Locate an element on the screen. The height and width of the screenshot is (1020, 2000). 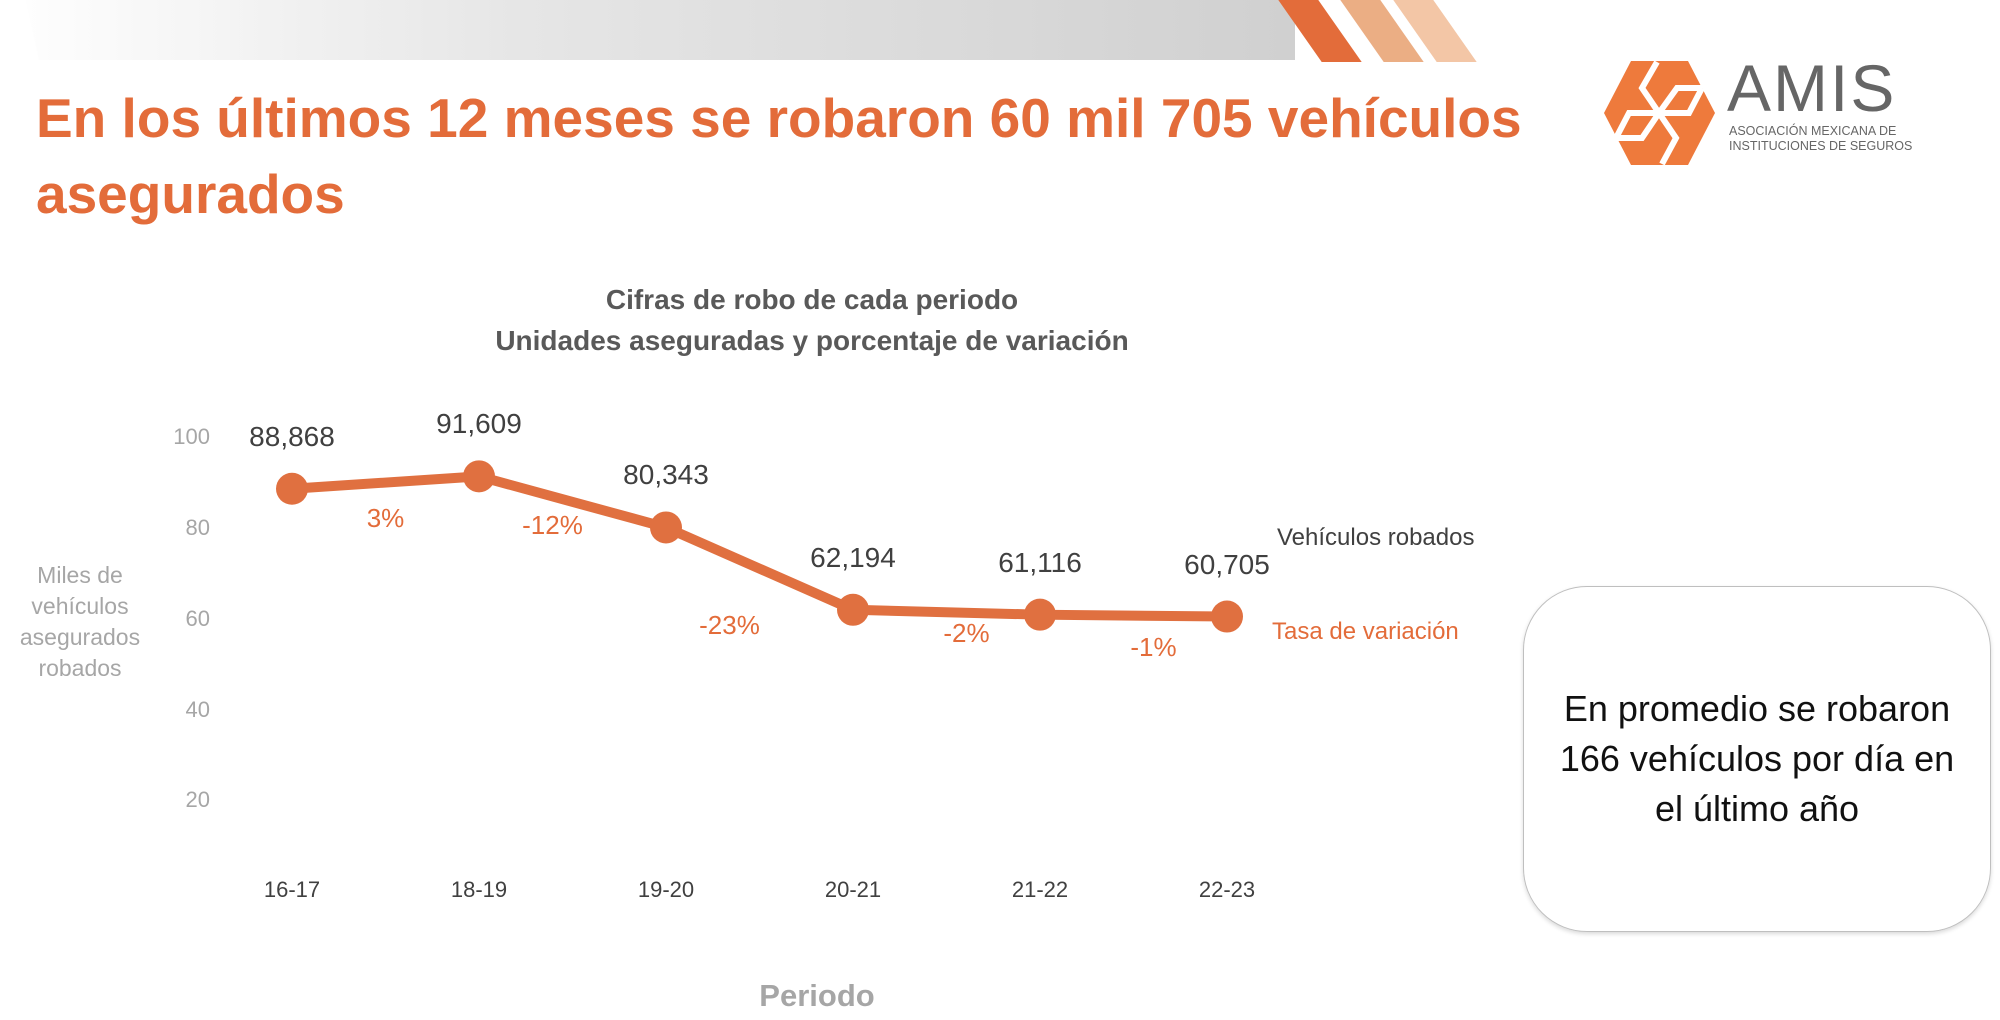
variation-label: -12% is located at coordinates (552, 524).